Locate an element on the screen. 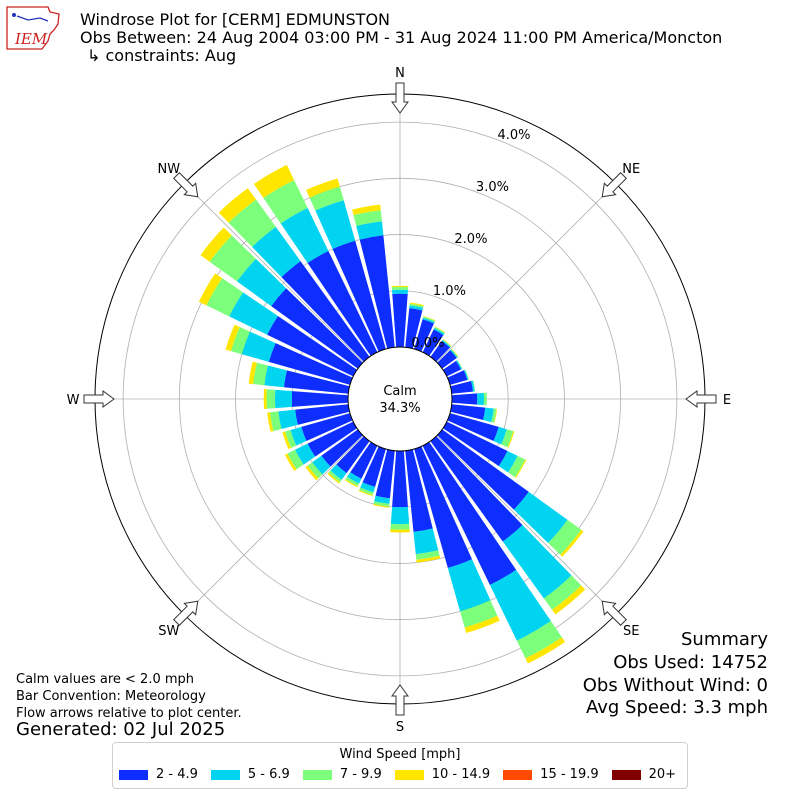 Image resolution: width=800 pixels, height=800 pixels. summary-title: Summary is located at coordinates (724, 639).